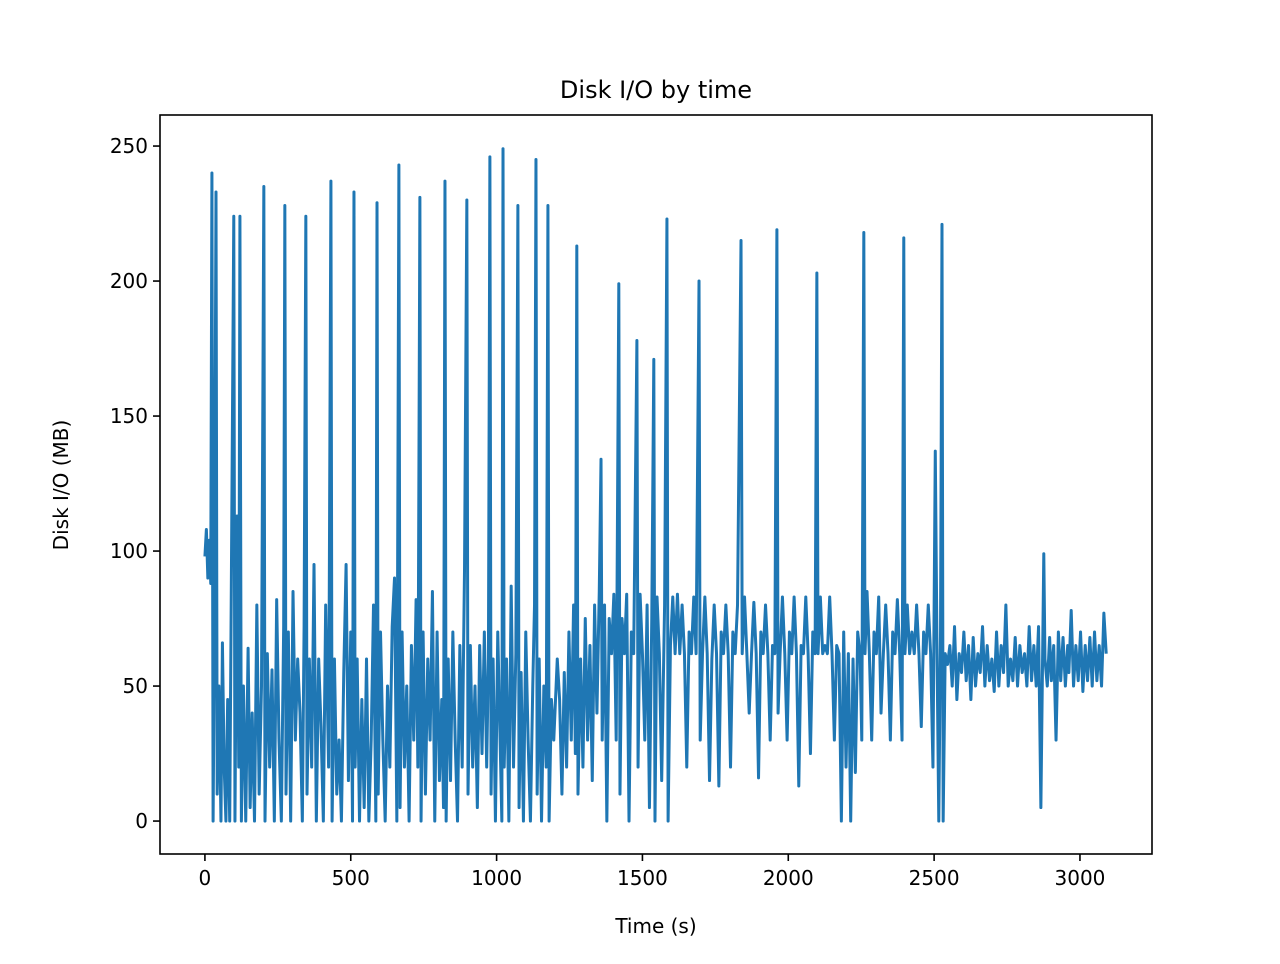 Image resolution: width=1280 pixels, height=964 pixels. Describe the element at coordinates (656, 90) in the screenshot. I see `chart-title: Disk I/O by time` at that location.